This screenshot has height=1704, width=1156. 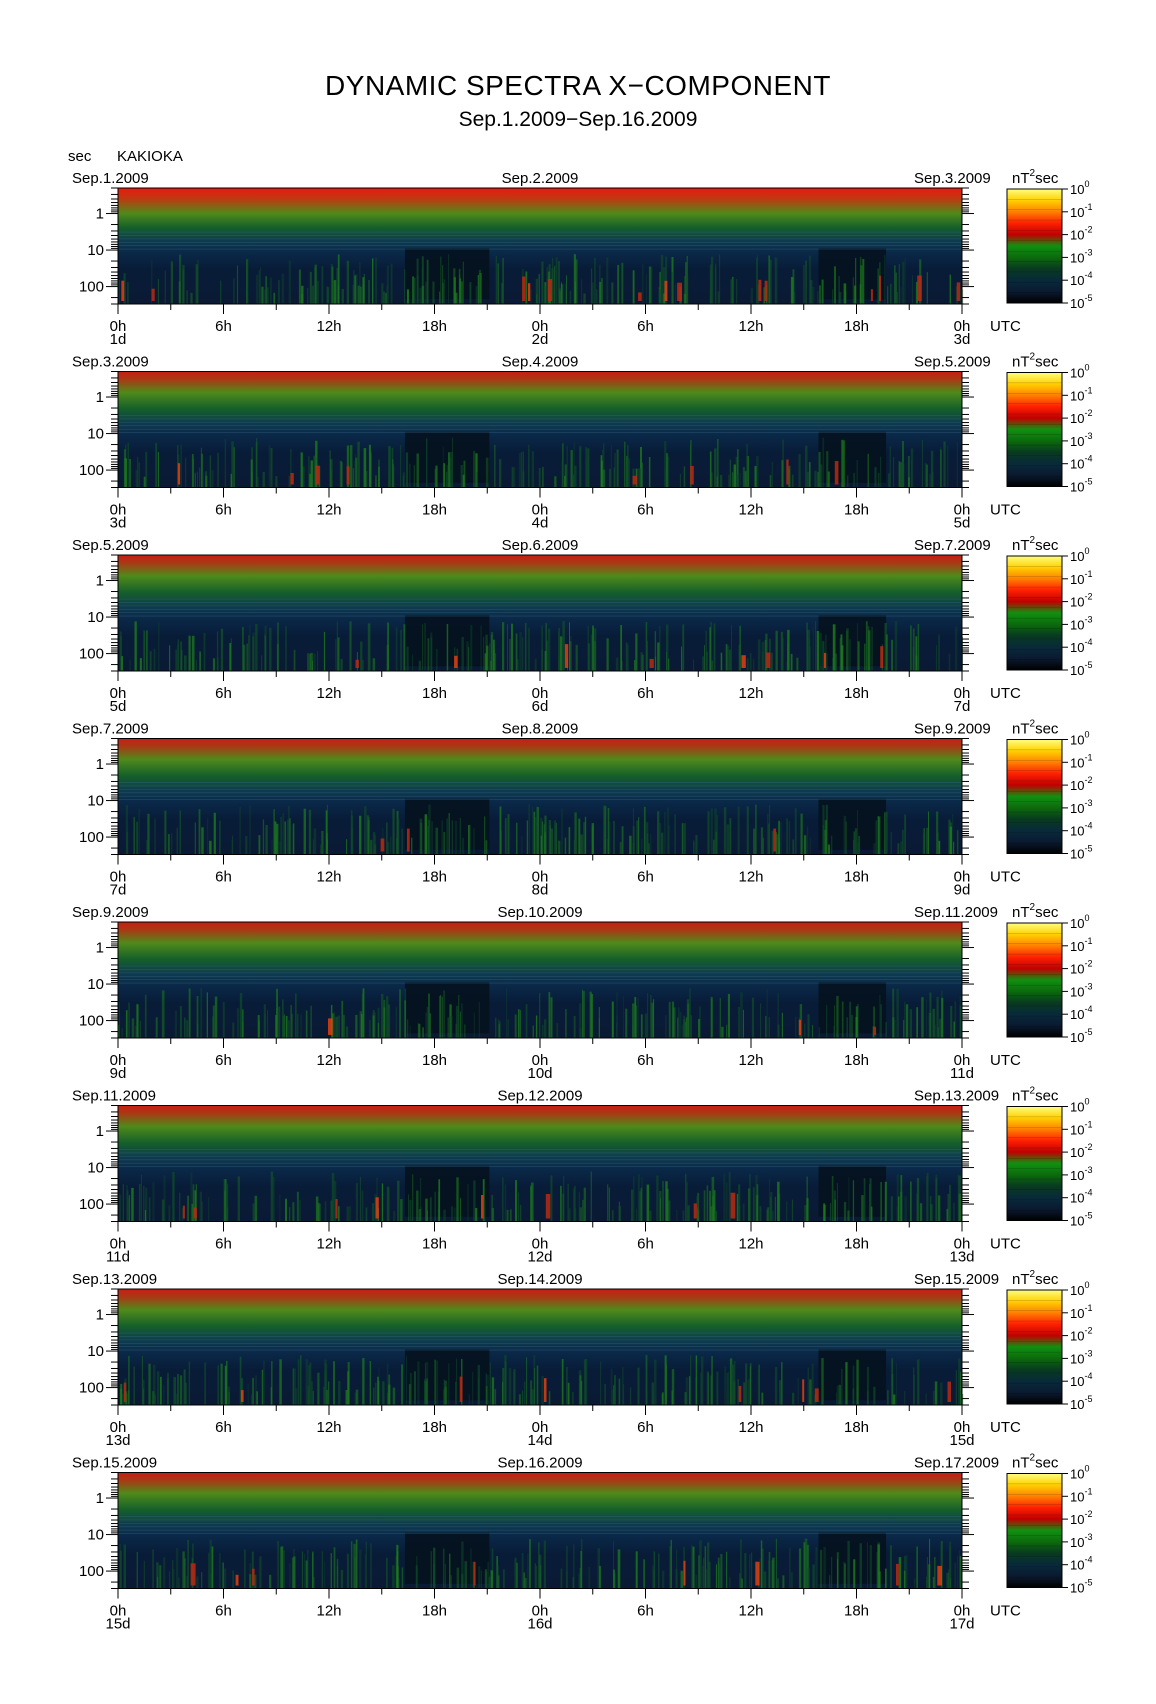 What do you see at coordinates (434, 510) in the screenshot?
I see `x-tick-label: 18h` at bounding box center [434, 510].